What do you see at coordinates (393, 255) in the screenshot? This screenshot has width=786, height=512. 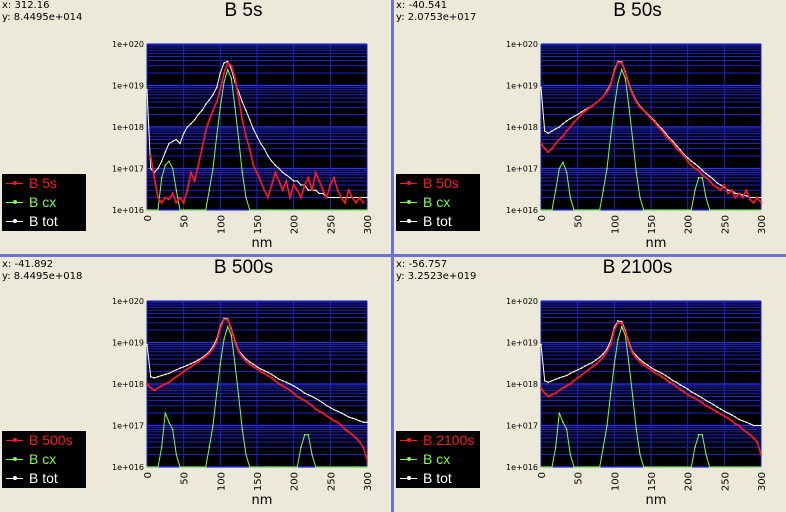 I see `horizontal-divider` at bounding box center [393, 255].